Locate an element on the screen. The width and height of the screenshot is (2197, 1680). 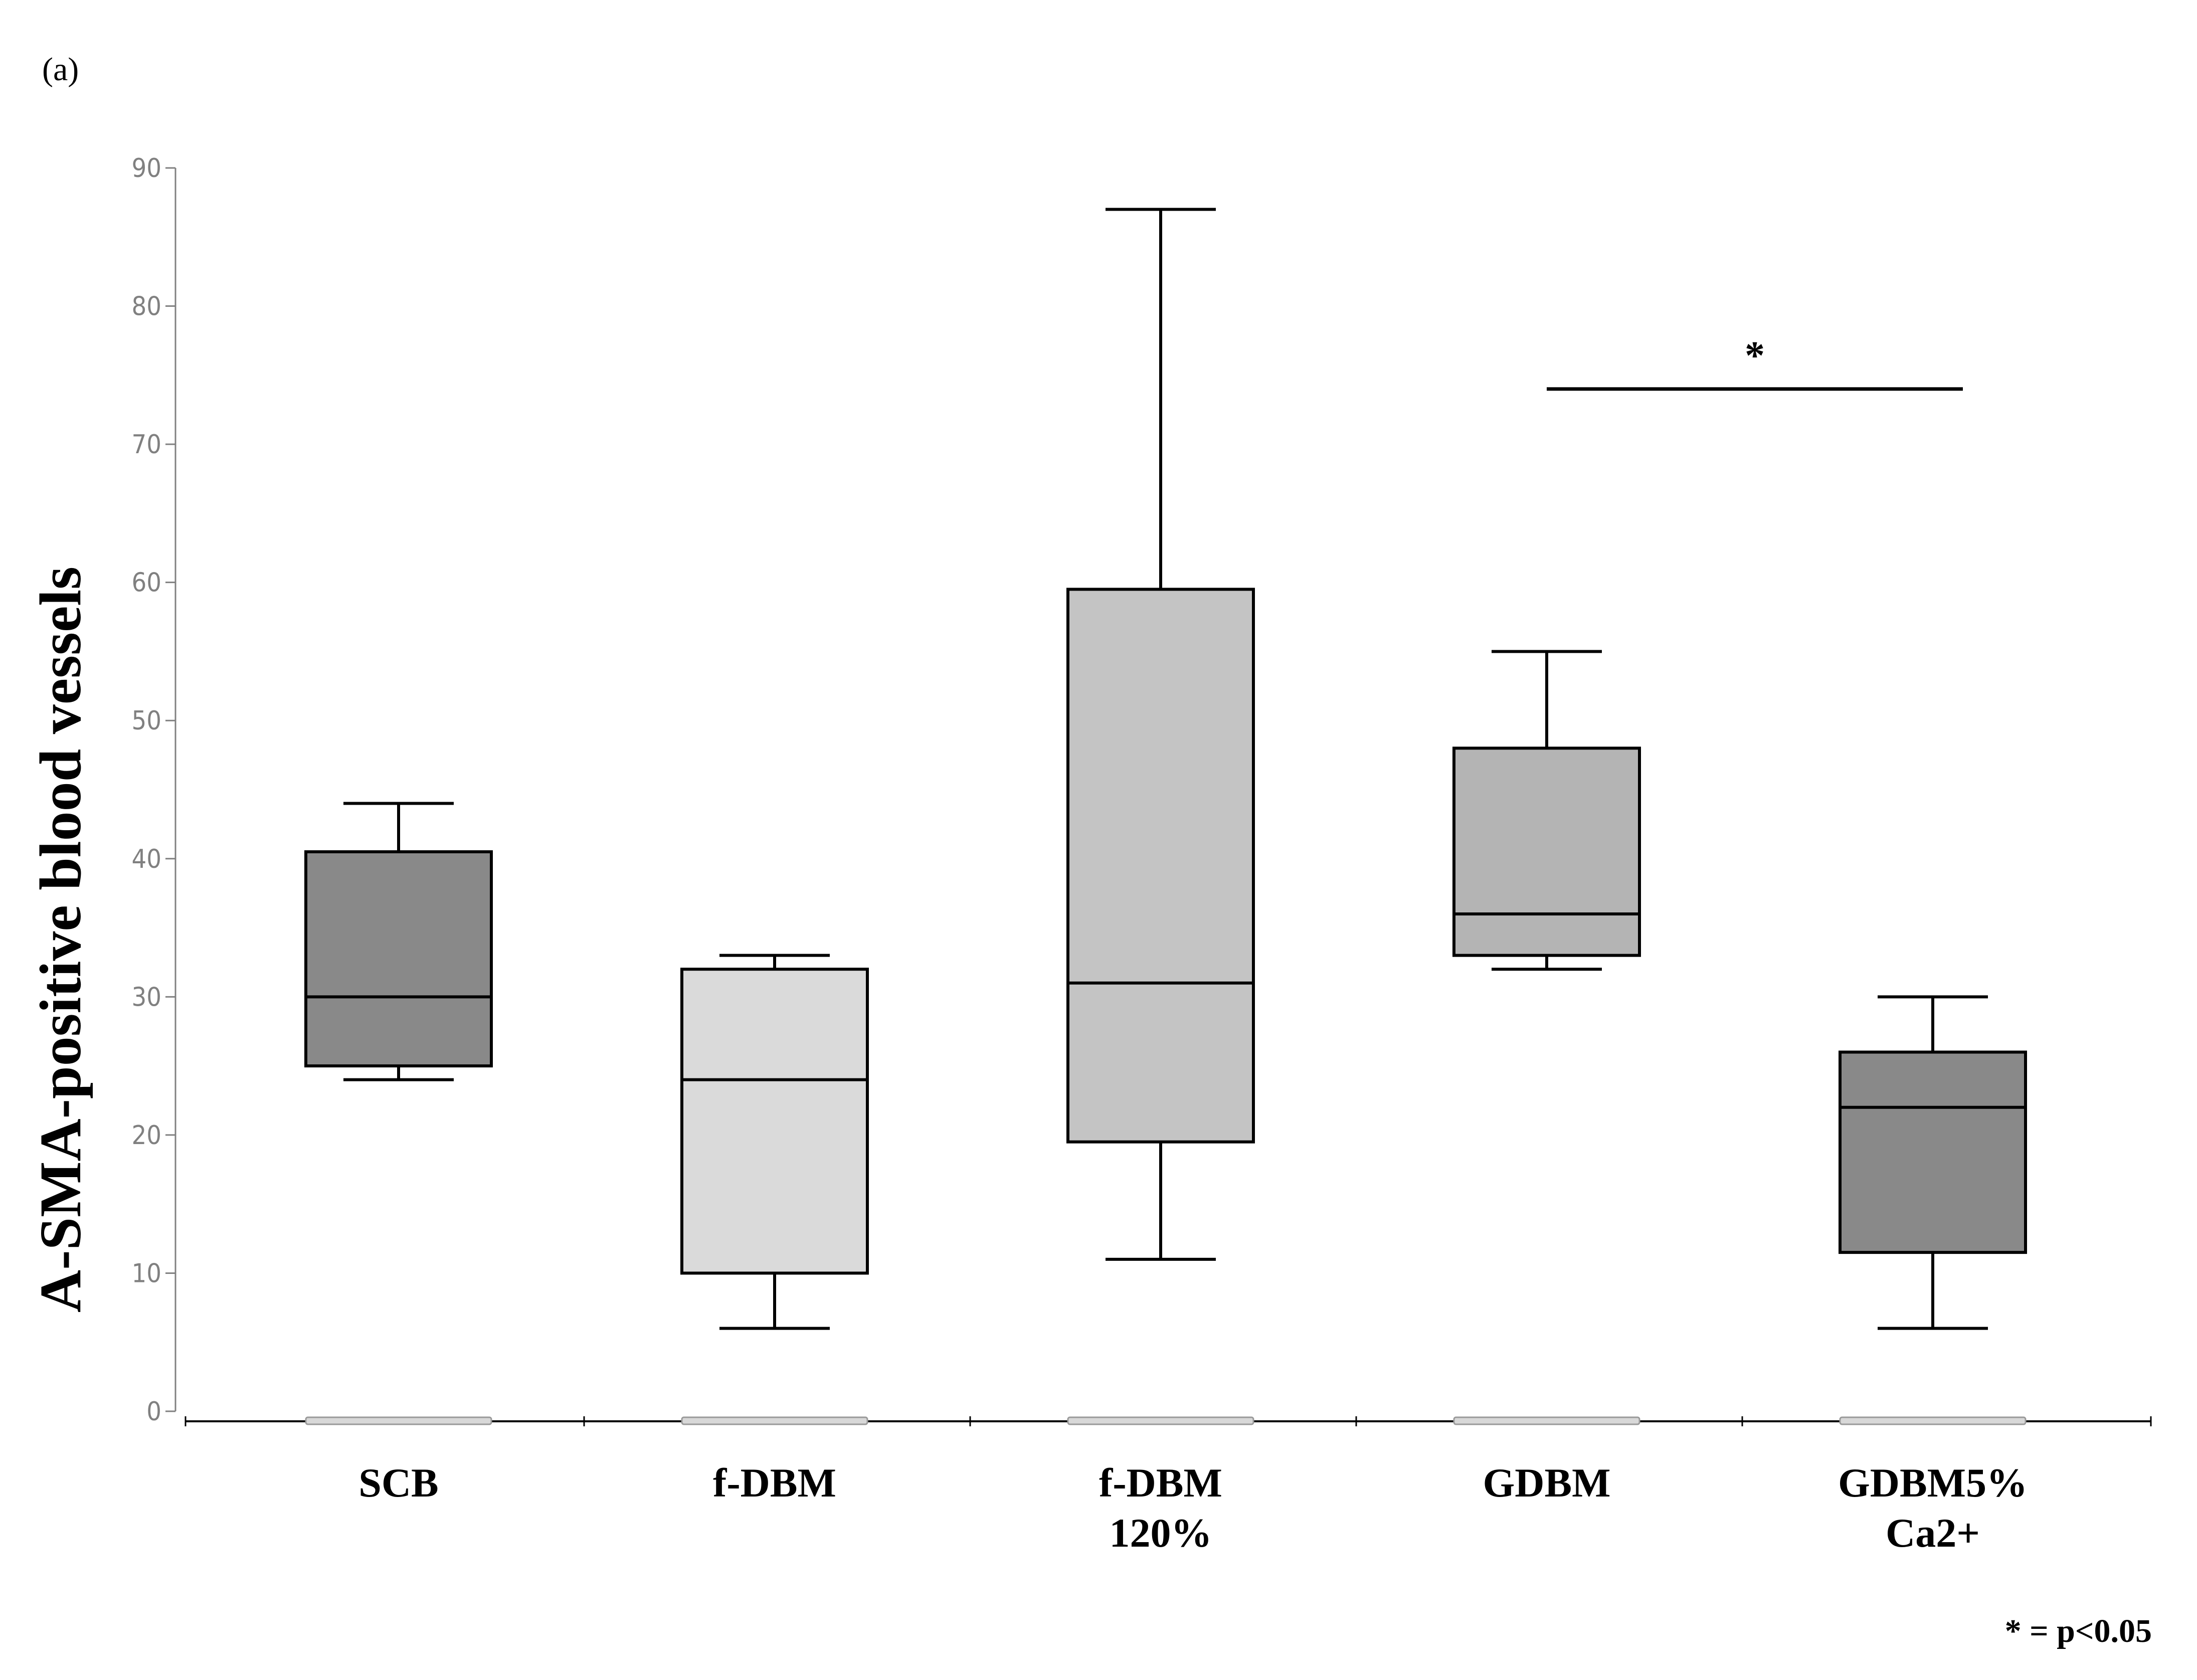
x-tick-label-line: GDBM5% is located at coordinates (1933, 1483).